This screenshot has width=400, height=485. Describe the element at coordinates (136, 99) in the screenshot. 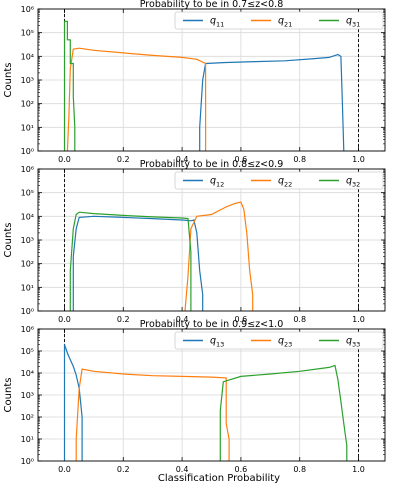

I see `series-line-q21` at that location.